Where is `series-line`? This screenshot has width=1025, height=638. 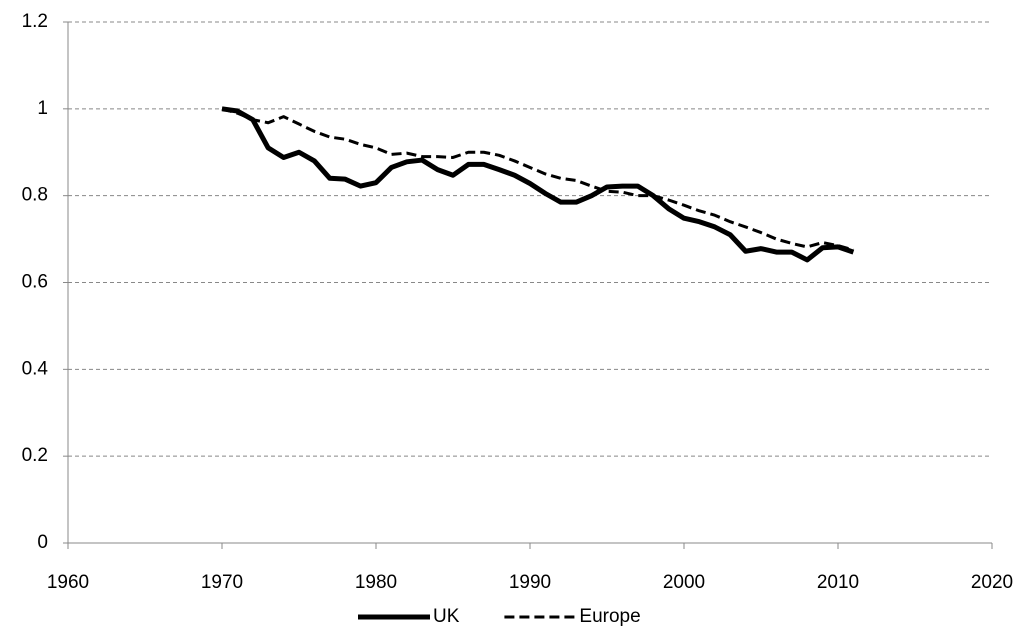 series-line is located at coordinates (537, 179).